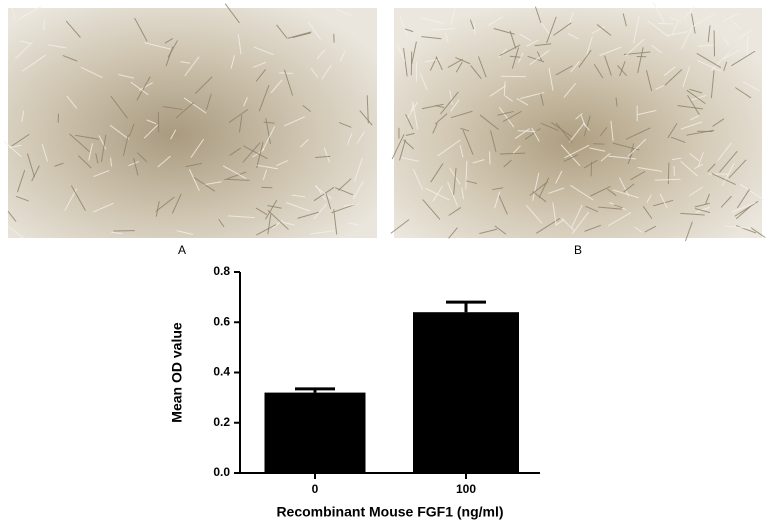 This screenshot has width=774, height=526. I want to click on y-tick-label: 0.4, so click(221, 372).